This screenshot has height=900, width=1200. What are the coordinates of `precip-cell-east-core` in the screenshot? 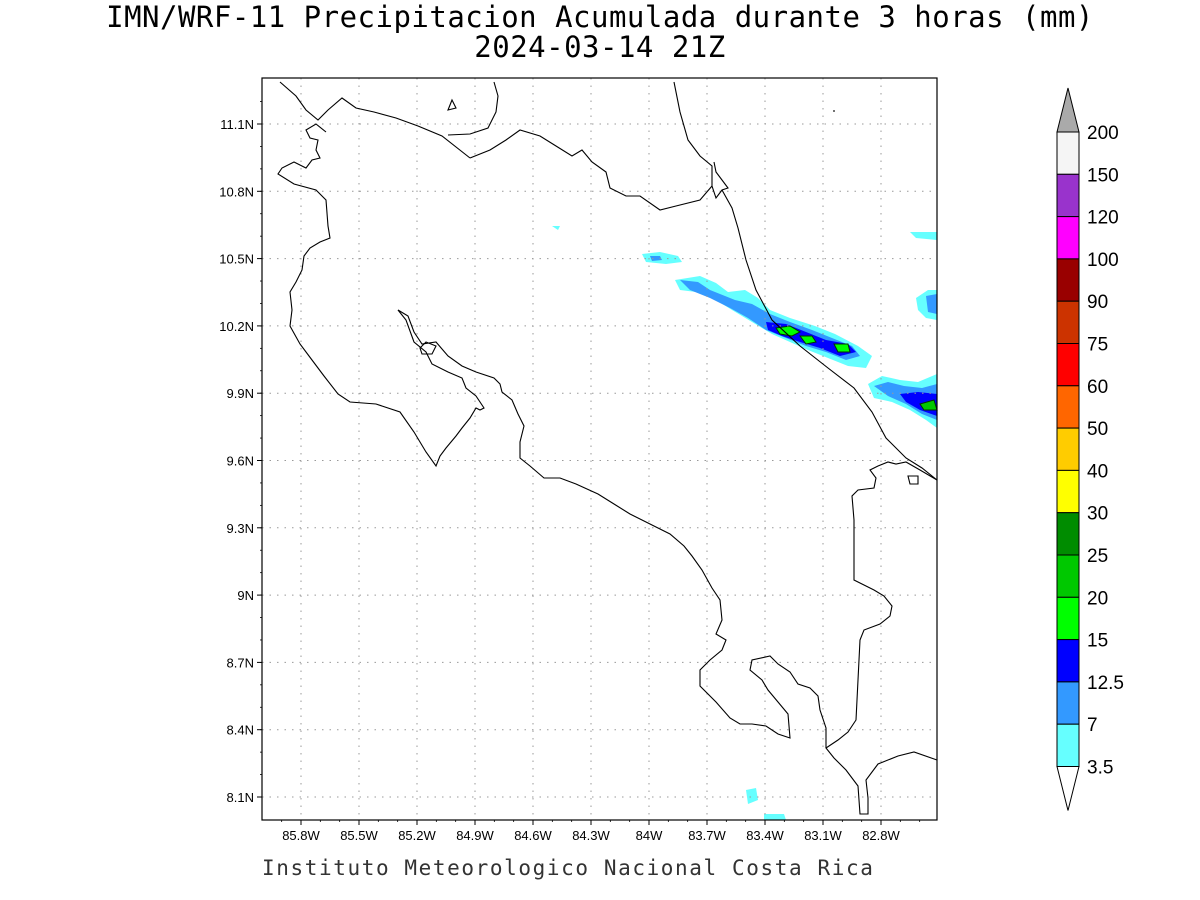 It's located at (931, 304).